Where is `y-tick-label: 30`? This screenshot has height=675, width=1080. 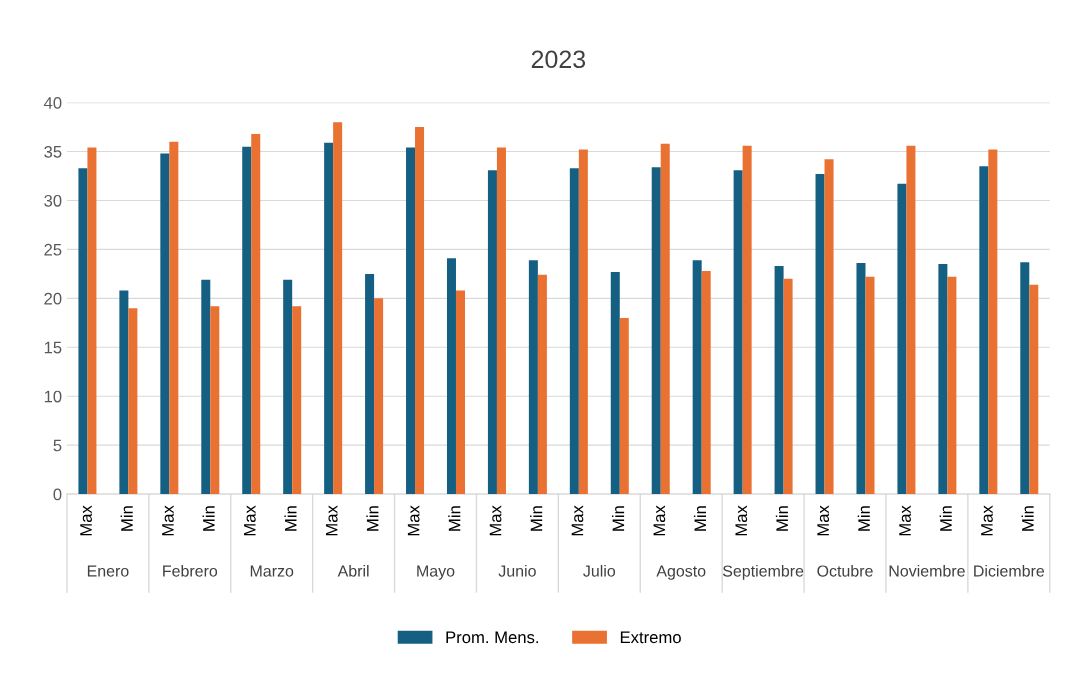
y-tick-label: 30 is located at coordinates (53, 200).